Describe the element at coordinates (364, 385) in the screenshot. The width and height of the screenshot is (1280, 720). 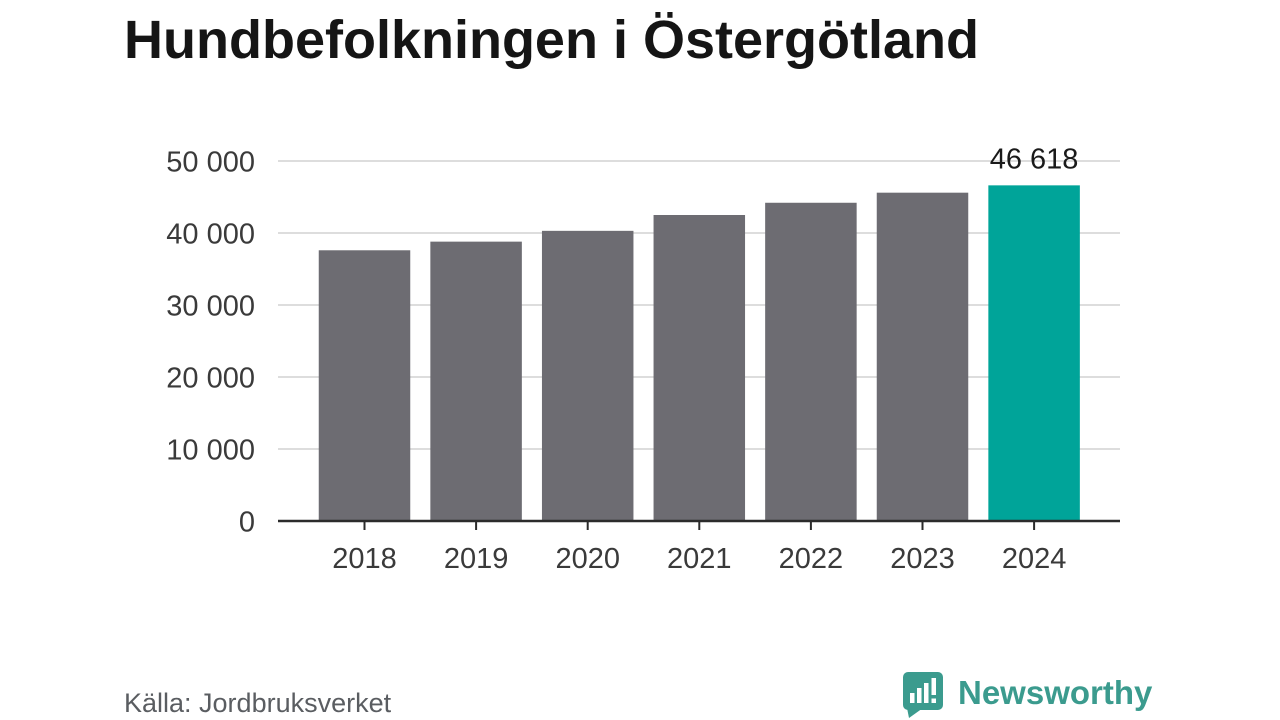
I see `bar-2018` at that location.